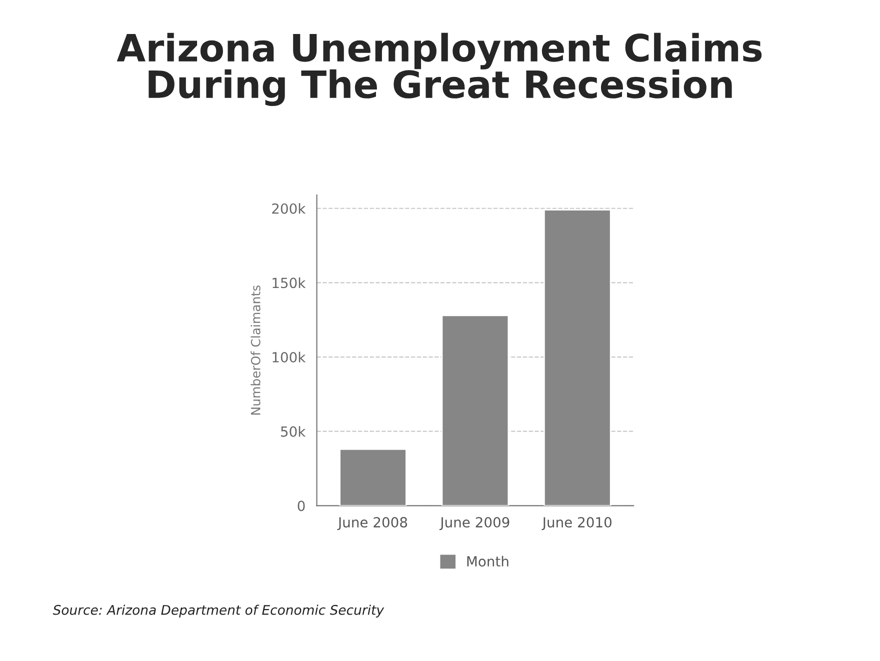 The height and width of the screenshot is (661, 880). I want to click on y-tick-label: 0, so click(301, 506).